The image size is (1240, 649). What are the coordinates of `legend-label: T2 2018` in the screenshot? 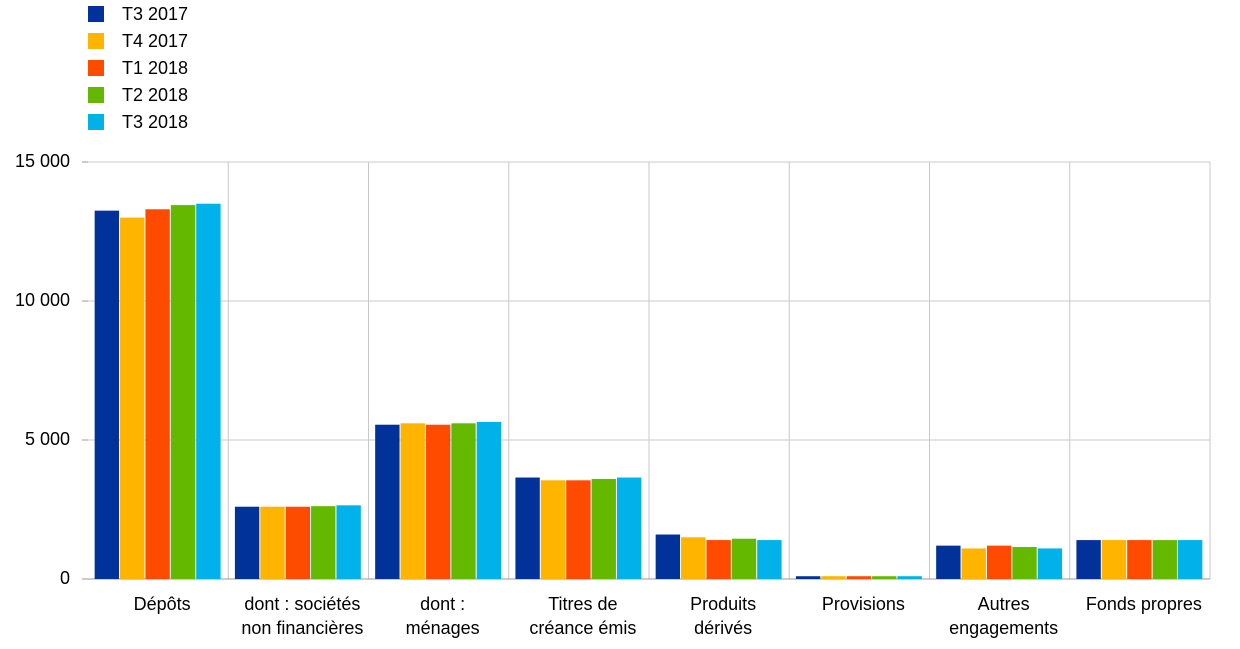 It's located at (155, 95).